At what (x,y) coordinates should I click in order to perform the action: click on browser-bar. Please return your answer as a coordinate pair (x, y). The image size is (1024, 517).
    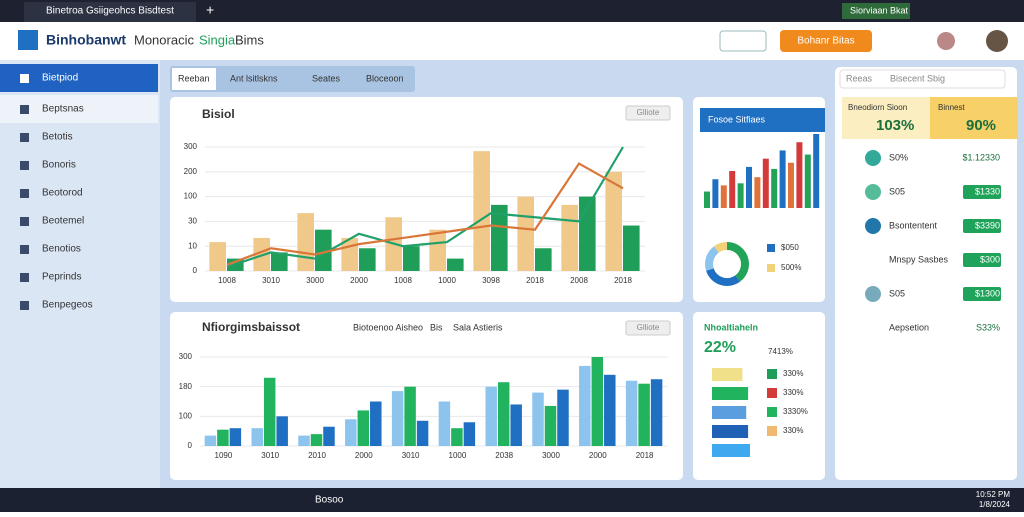
    Looking at the image, I should click on (512, 11).